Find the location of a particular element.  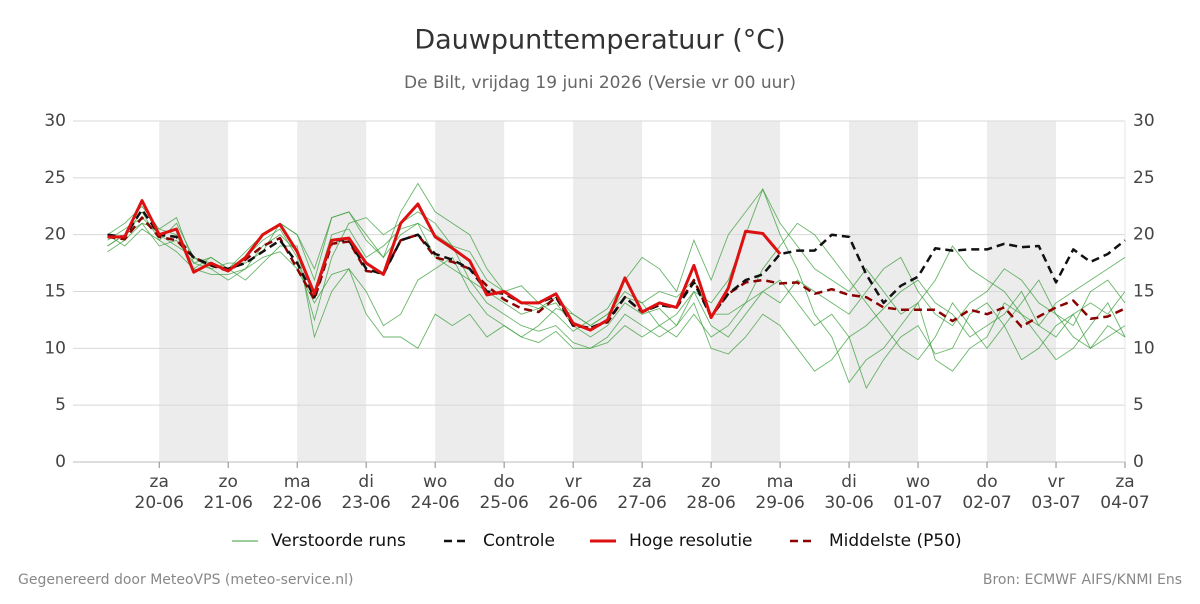

x-tick-label: di 23-06 is located at coordinates (365, 492).